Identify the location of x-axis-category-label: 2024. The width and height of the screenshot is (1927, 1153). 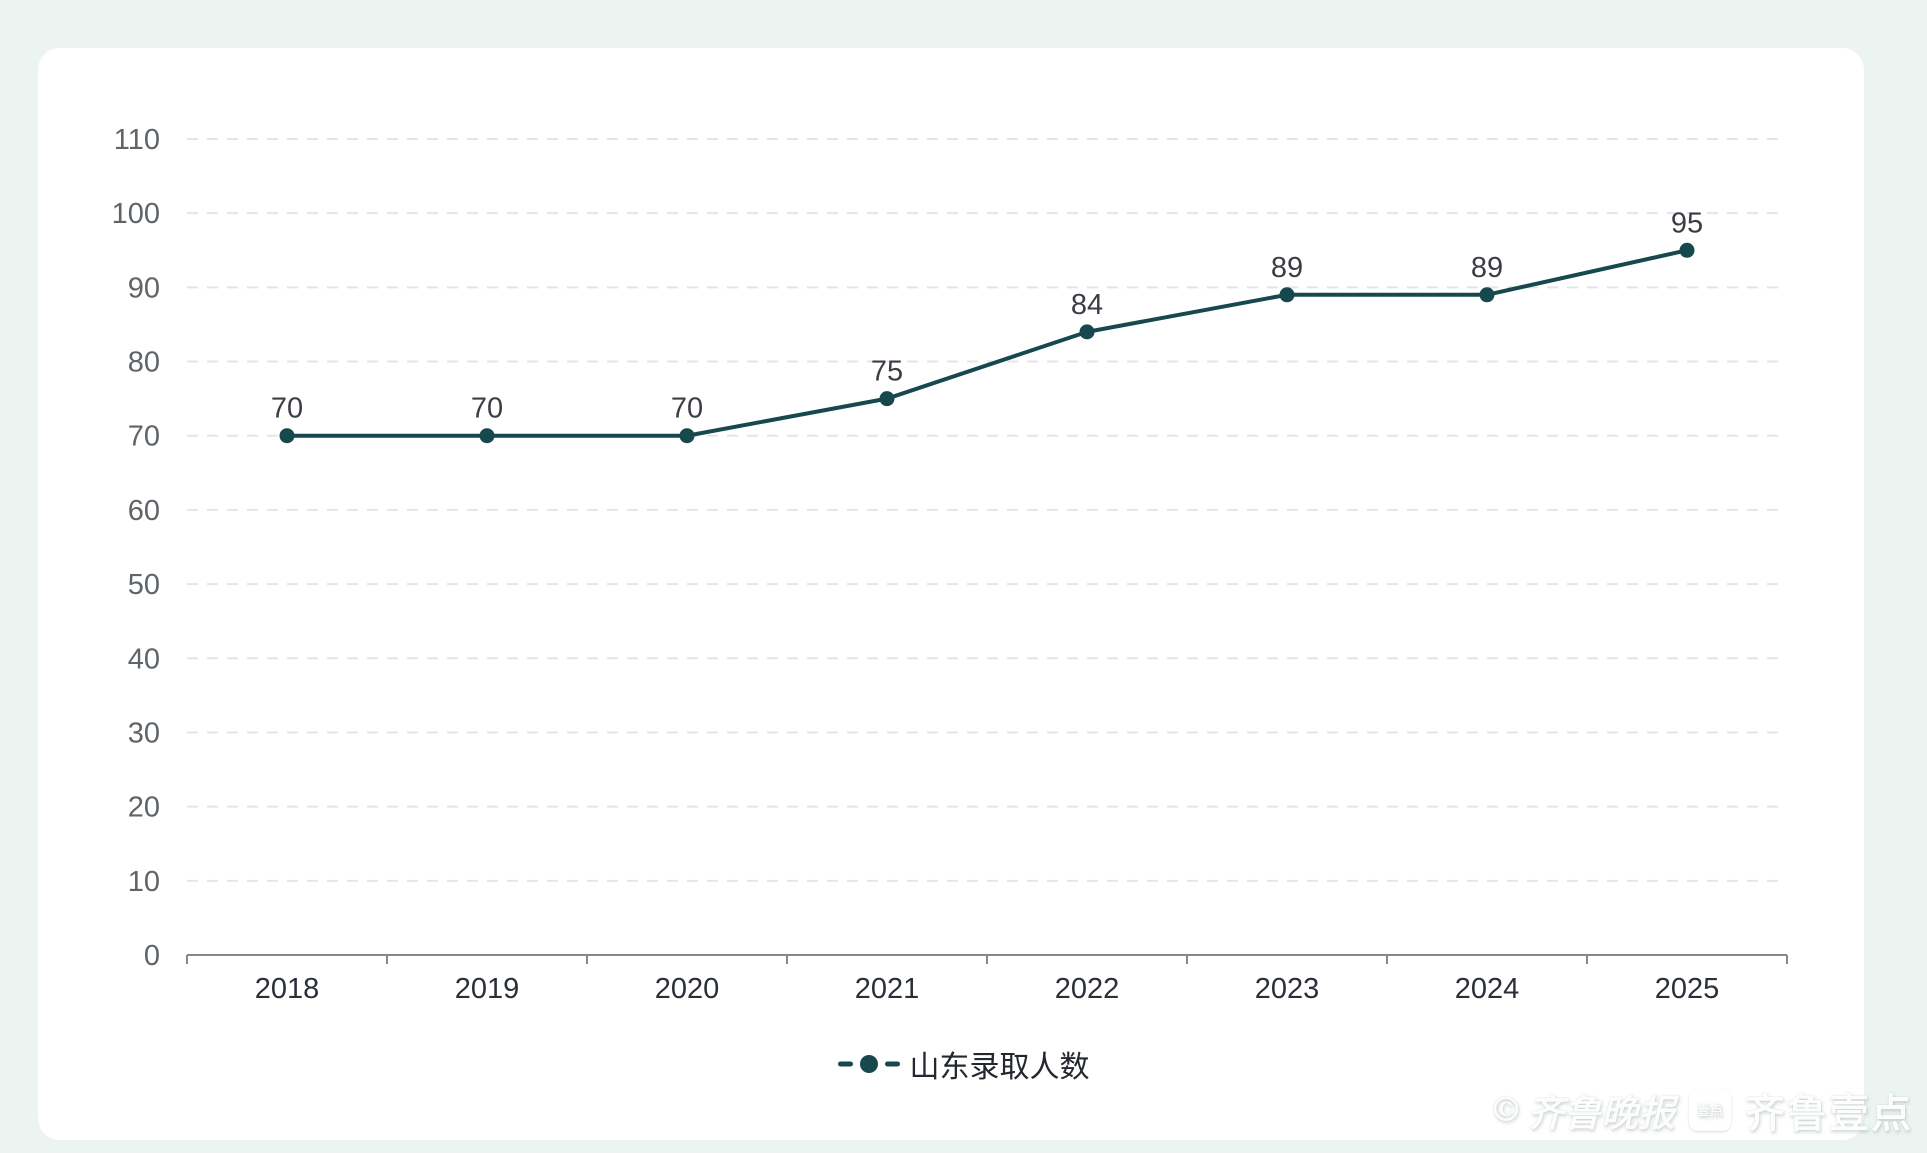
(1487, 989).